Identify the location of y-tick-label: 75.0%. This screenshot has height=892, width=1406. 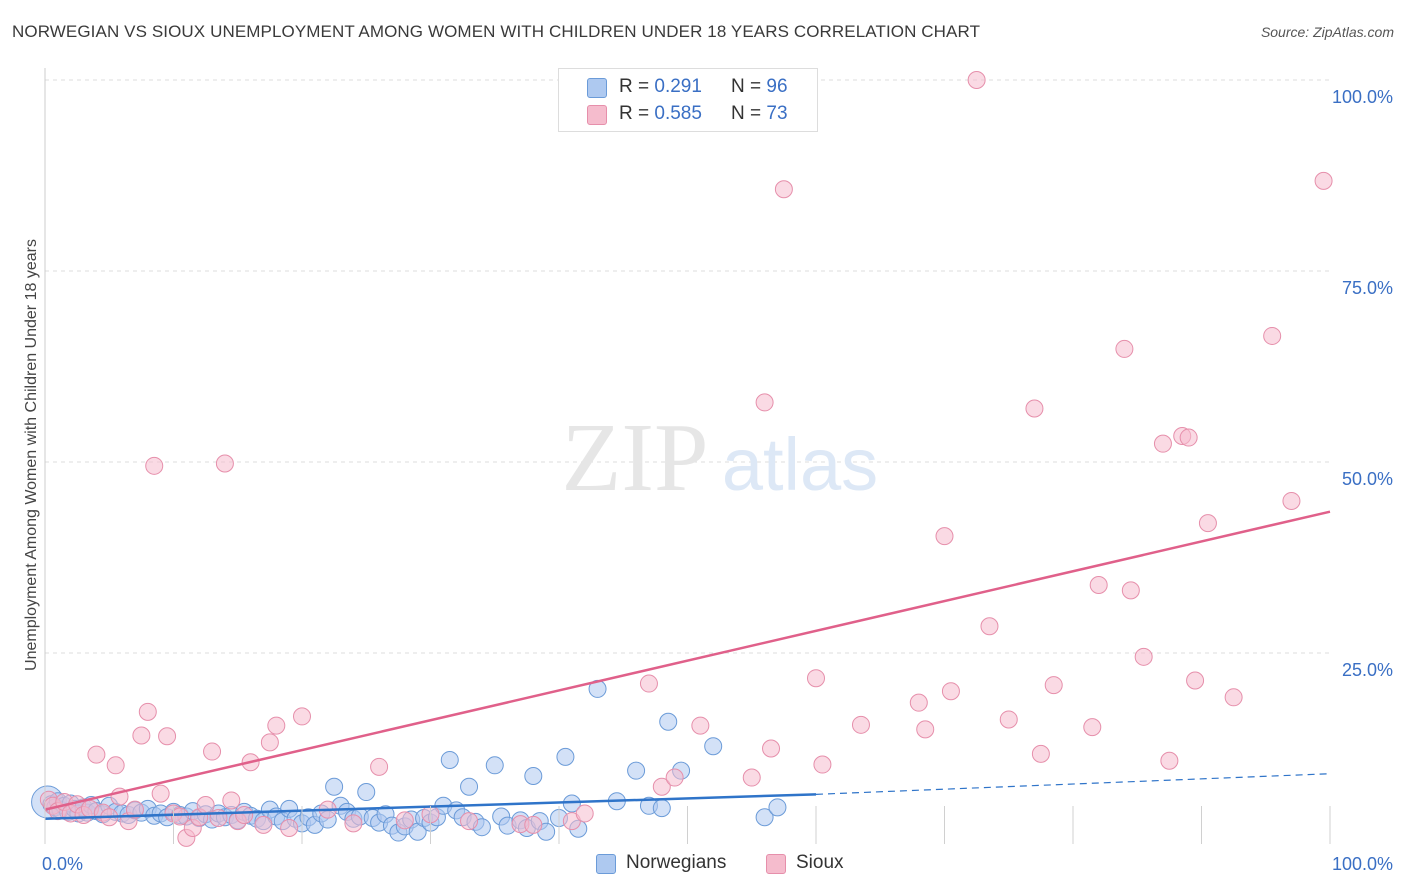
(1367, 288).